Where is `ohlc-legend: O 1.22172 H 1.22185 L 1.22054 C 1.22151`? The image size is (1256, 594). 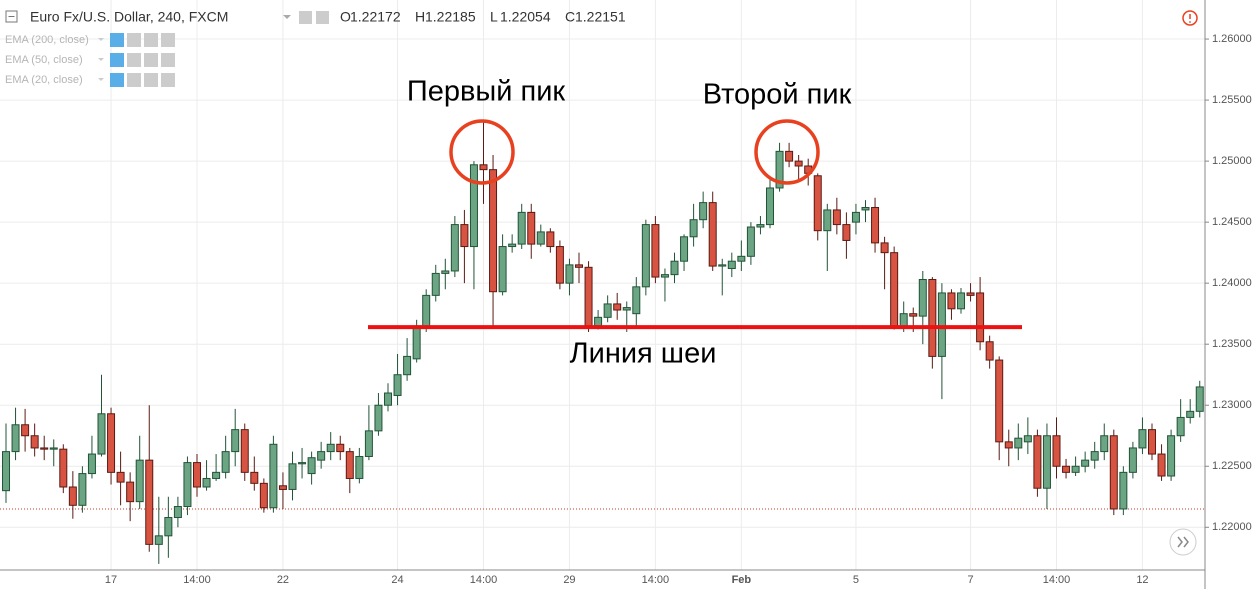 ohlc-legend: O 1.22172 H 1.22185 L 1.22054 C 1.22151 is located at coordinates (483, 17).